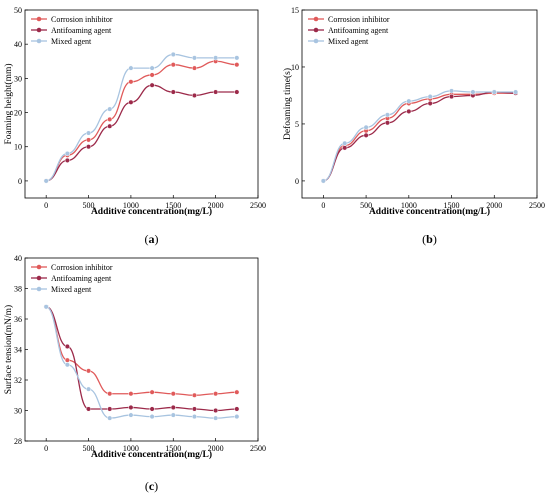 The image size is (550, 498). What do you see at coordinates (287, 104) in the screenshot?
I see `y-axis-label: Defoaming time(s)` at bounding box center [287, 104].